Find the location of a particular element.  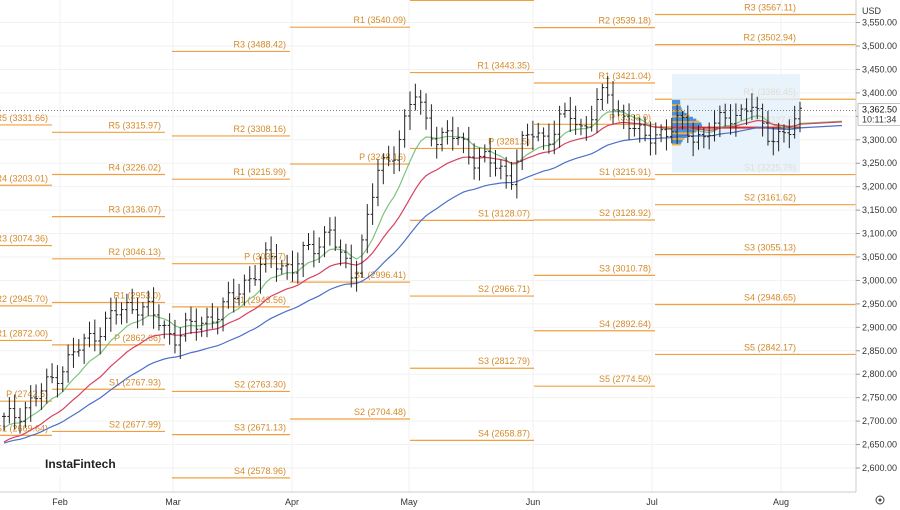

x-tick-label: Mar is located at coordinates (173, 502).